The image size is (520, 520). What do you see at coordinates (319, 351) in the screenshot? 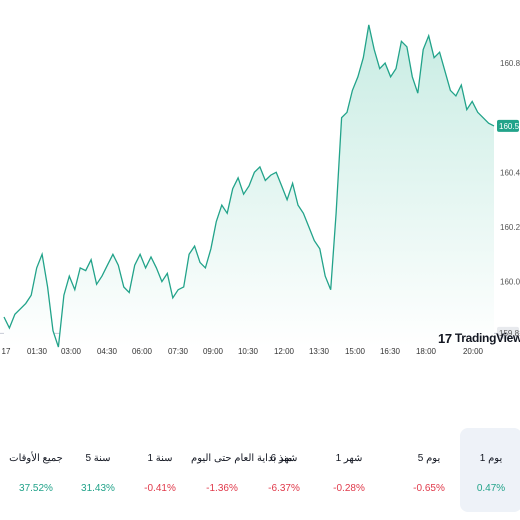
I see `x-tick-label: 13:30` at bounding box center [319, 351].